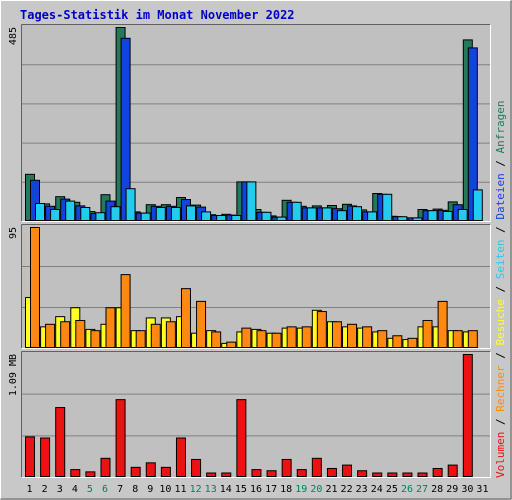 This screenshot has height=500, width=512. What do you see at coordinates (30, 489) in the screenshot?
I see `day-label-1: 1` at bounding box center [30, 489].